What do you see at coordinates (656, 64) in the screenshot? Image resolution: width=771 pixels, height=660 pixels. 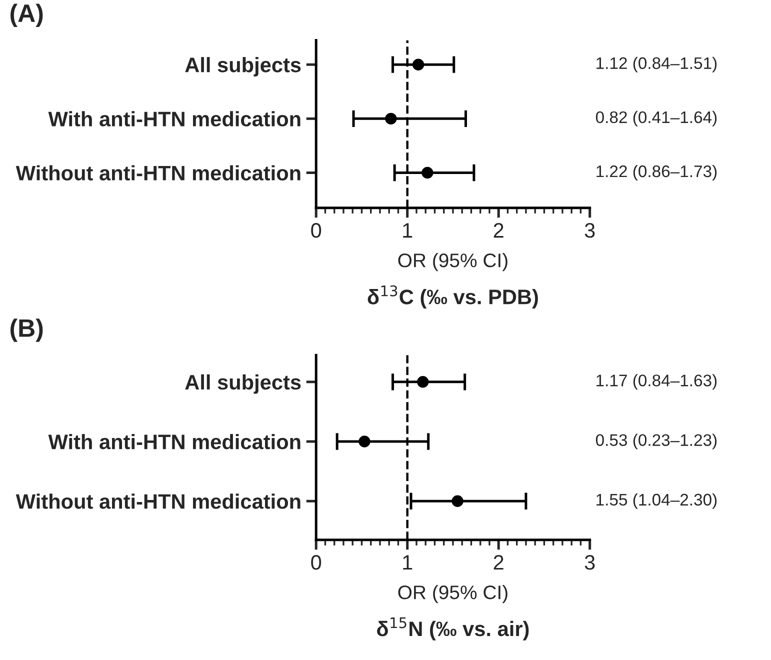 I see `data-label: 1.12 (0.84–1.51)` at bounding box center [656, 64].